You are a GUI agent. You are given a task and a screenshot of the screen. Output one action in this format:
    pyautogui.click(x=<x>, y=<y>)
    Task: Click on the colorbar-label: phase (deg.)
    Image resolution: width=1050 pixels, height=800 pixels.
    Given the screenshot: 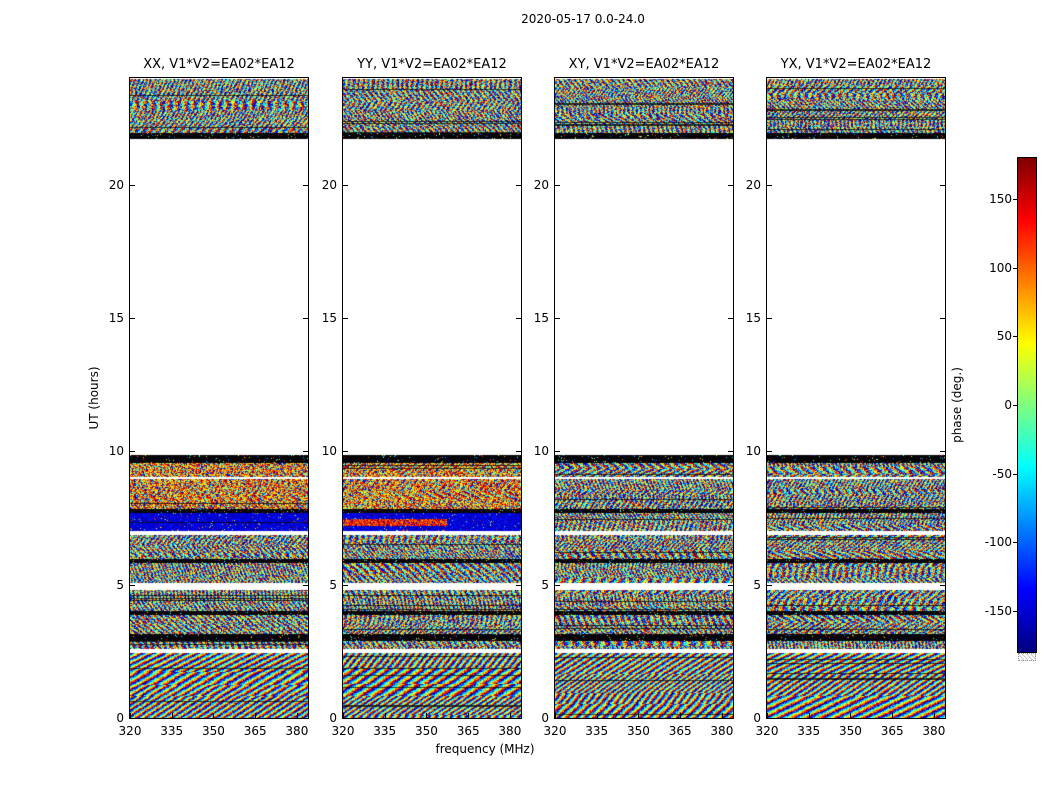 What is the action you would take?
    pyautogui.click(x=957, y=405)
    